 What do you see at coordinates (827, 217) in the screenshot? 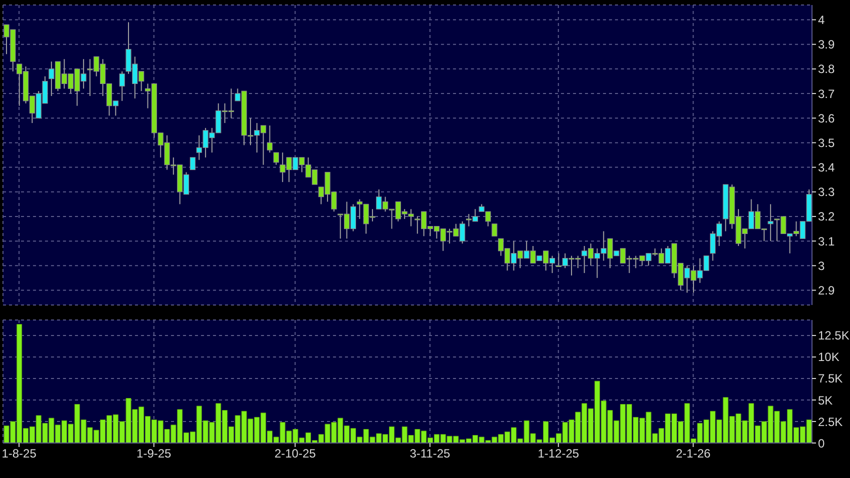
I see `y-tick-label: 3.2` at bounding box center [827, 217].